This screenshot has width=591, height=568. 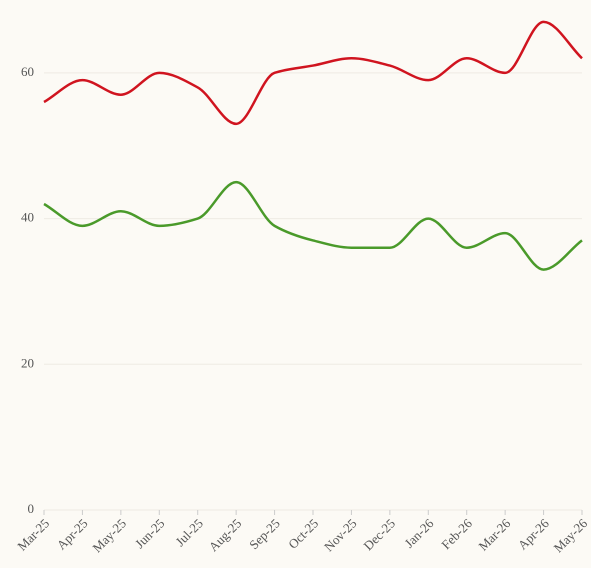 I want to click on x-tick-label: Oct-25, so click(x=303, y=534).